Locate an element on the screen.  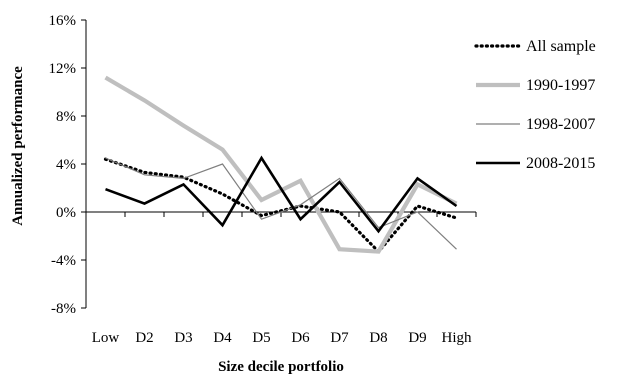
y-tick-label: 16% is located at coordinates (63, 21).